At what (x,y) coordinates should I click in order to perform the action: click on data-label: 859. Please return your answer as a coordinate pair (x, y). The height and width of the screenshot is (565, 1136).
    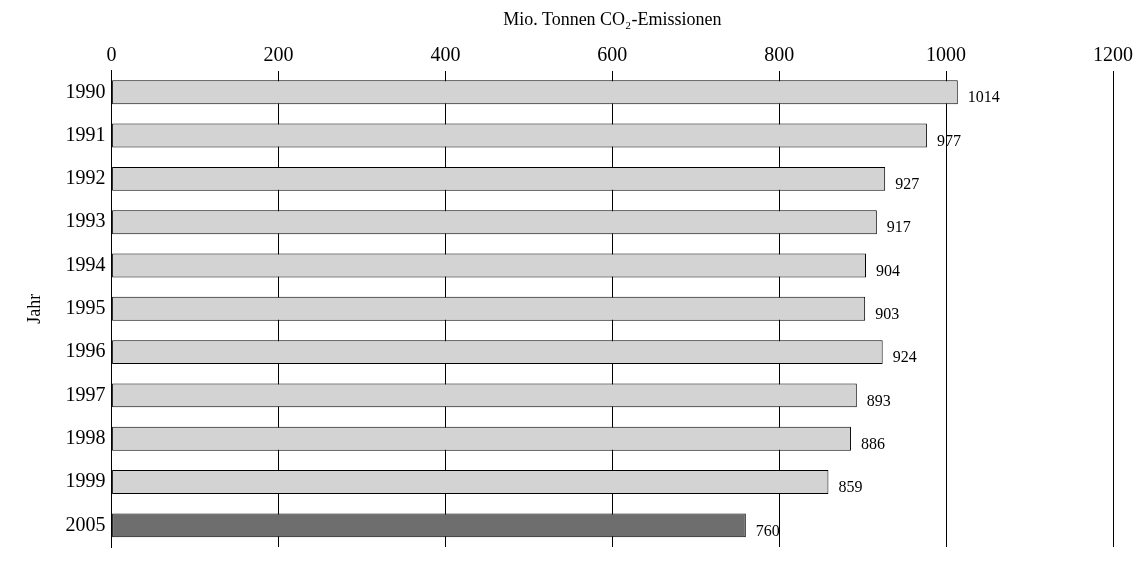
    Looking at the image, I should click on (850, 487).